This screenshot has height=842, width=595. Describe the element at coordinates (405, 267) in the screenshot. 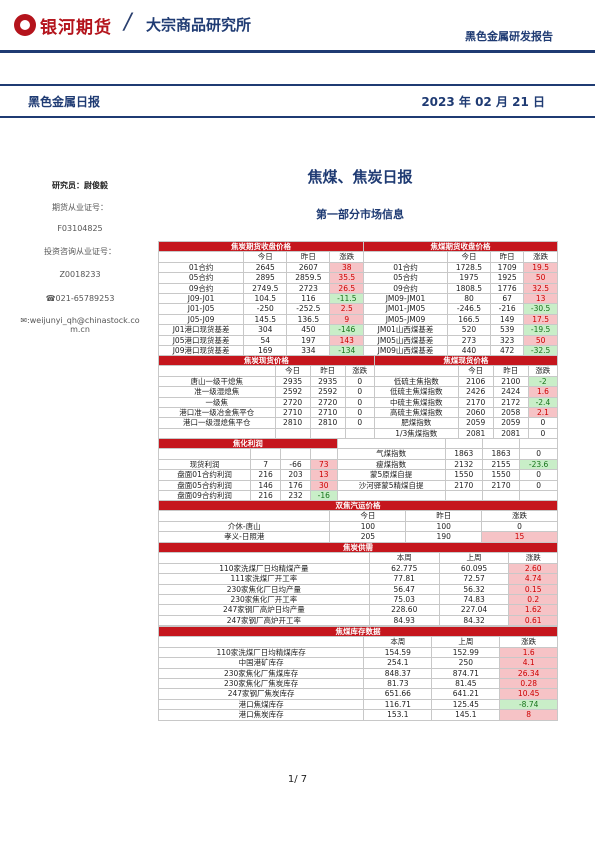

I see `table-cell: 01合约` at that location.